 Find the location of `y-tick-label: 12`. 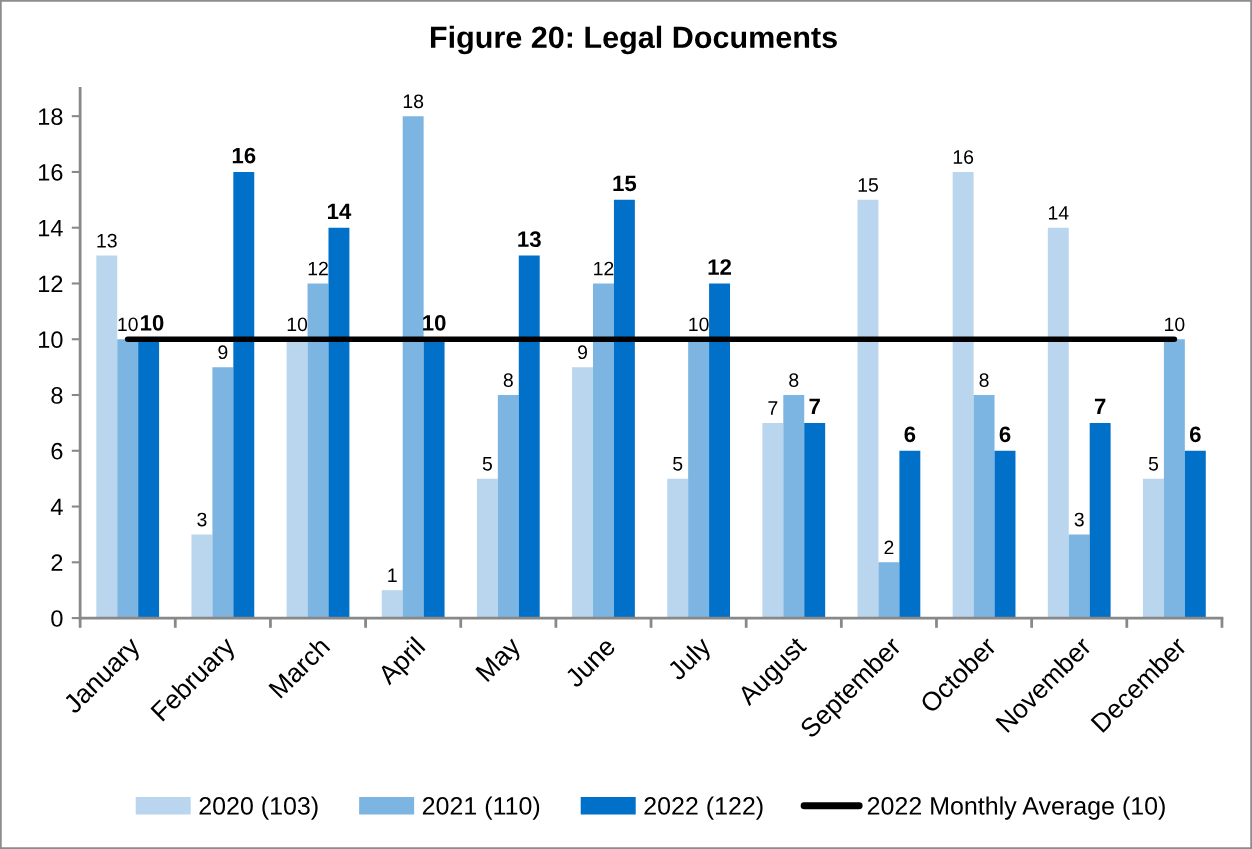

y-tick-label: 12 is located at coordinates (51, 284).